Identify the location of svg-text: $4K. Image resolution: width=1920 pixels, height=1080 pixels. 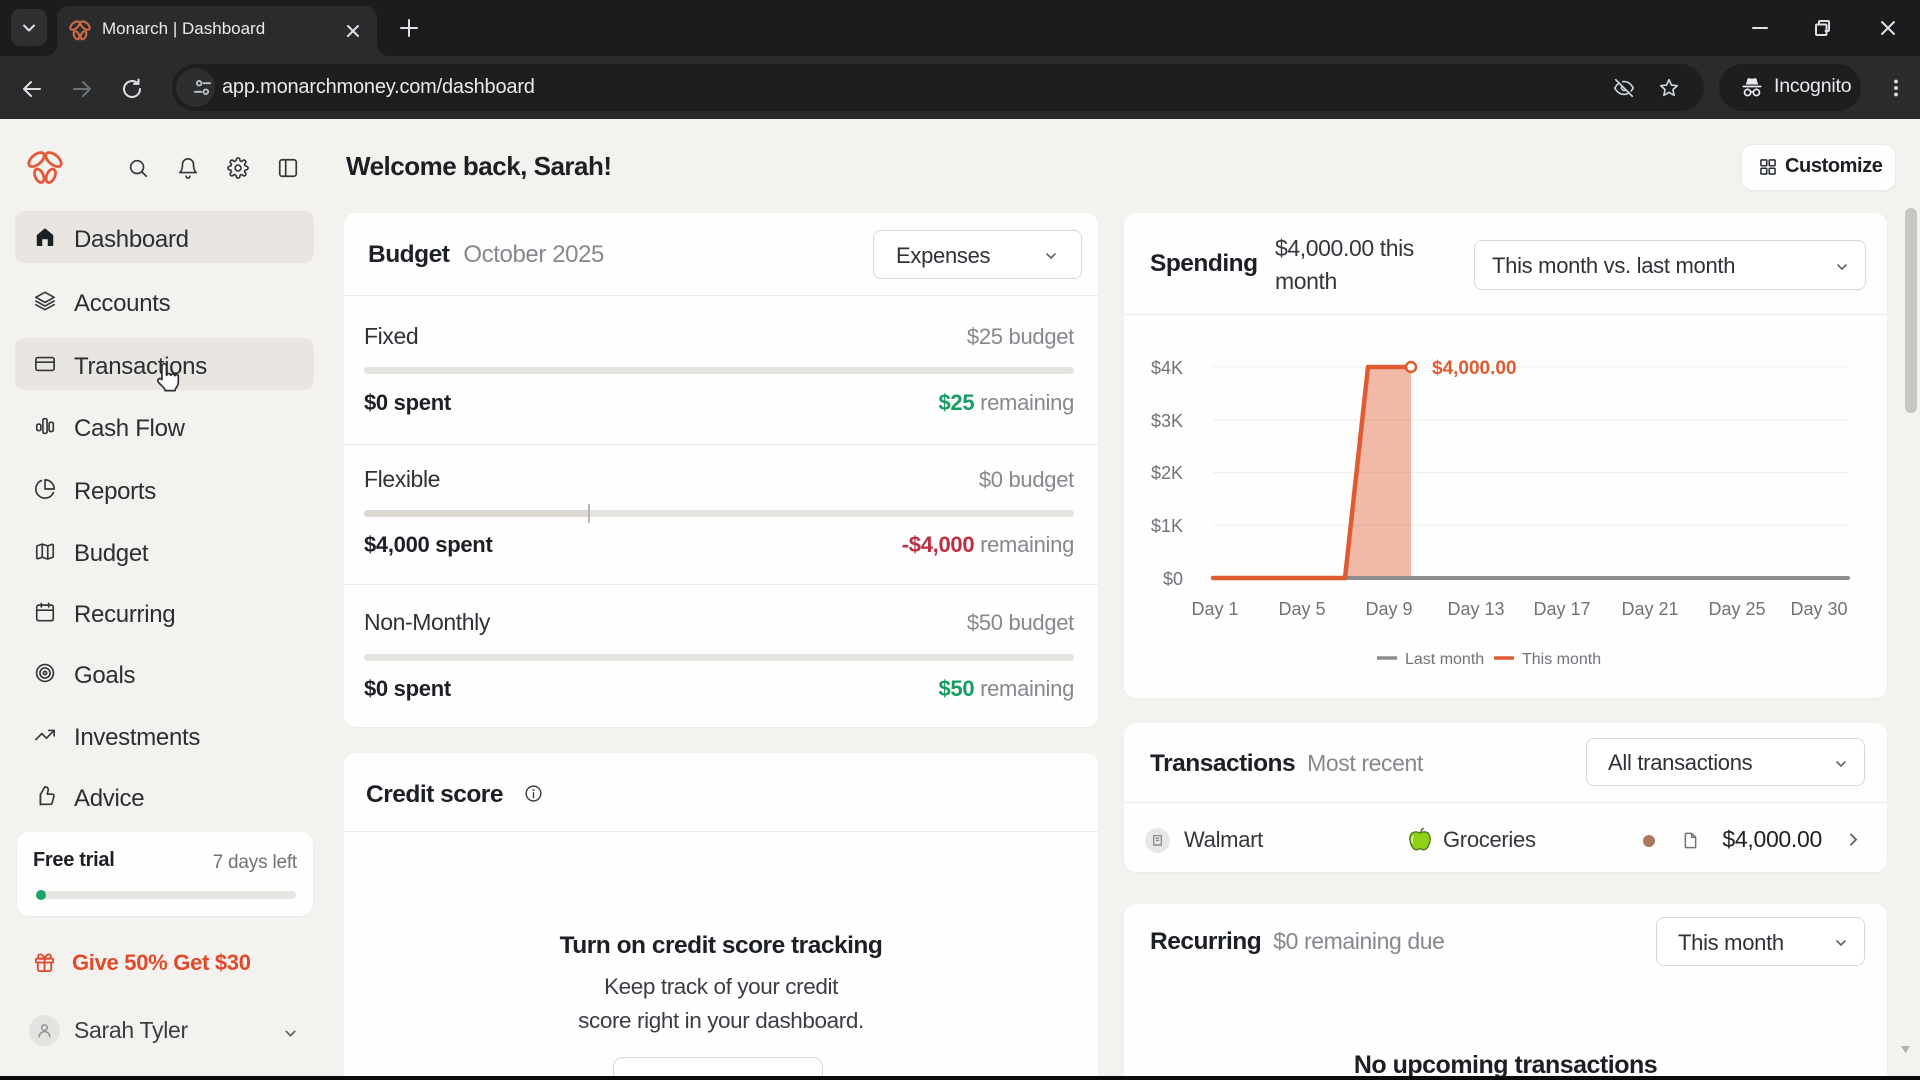
(1167, 368).